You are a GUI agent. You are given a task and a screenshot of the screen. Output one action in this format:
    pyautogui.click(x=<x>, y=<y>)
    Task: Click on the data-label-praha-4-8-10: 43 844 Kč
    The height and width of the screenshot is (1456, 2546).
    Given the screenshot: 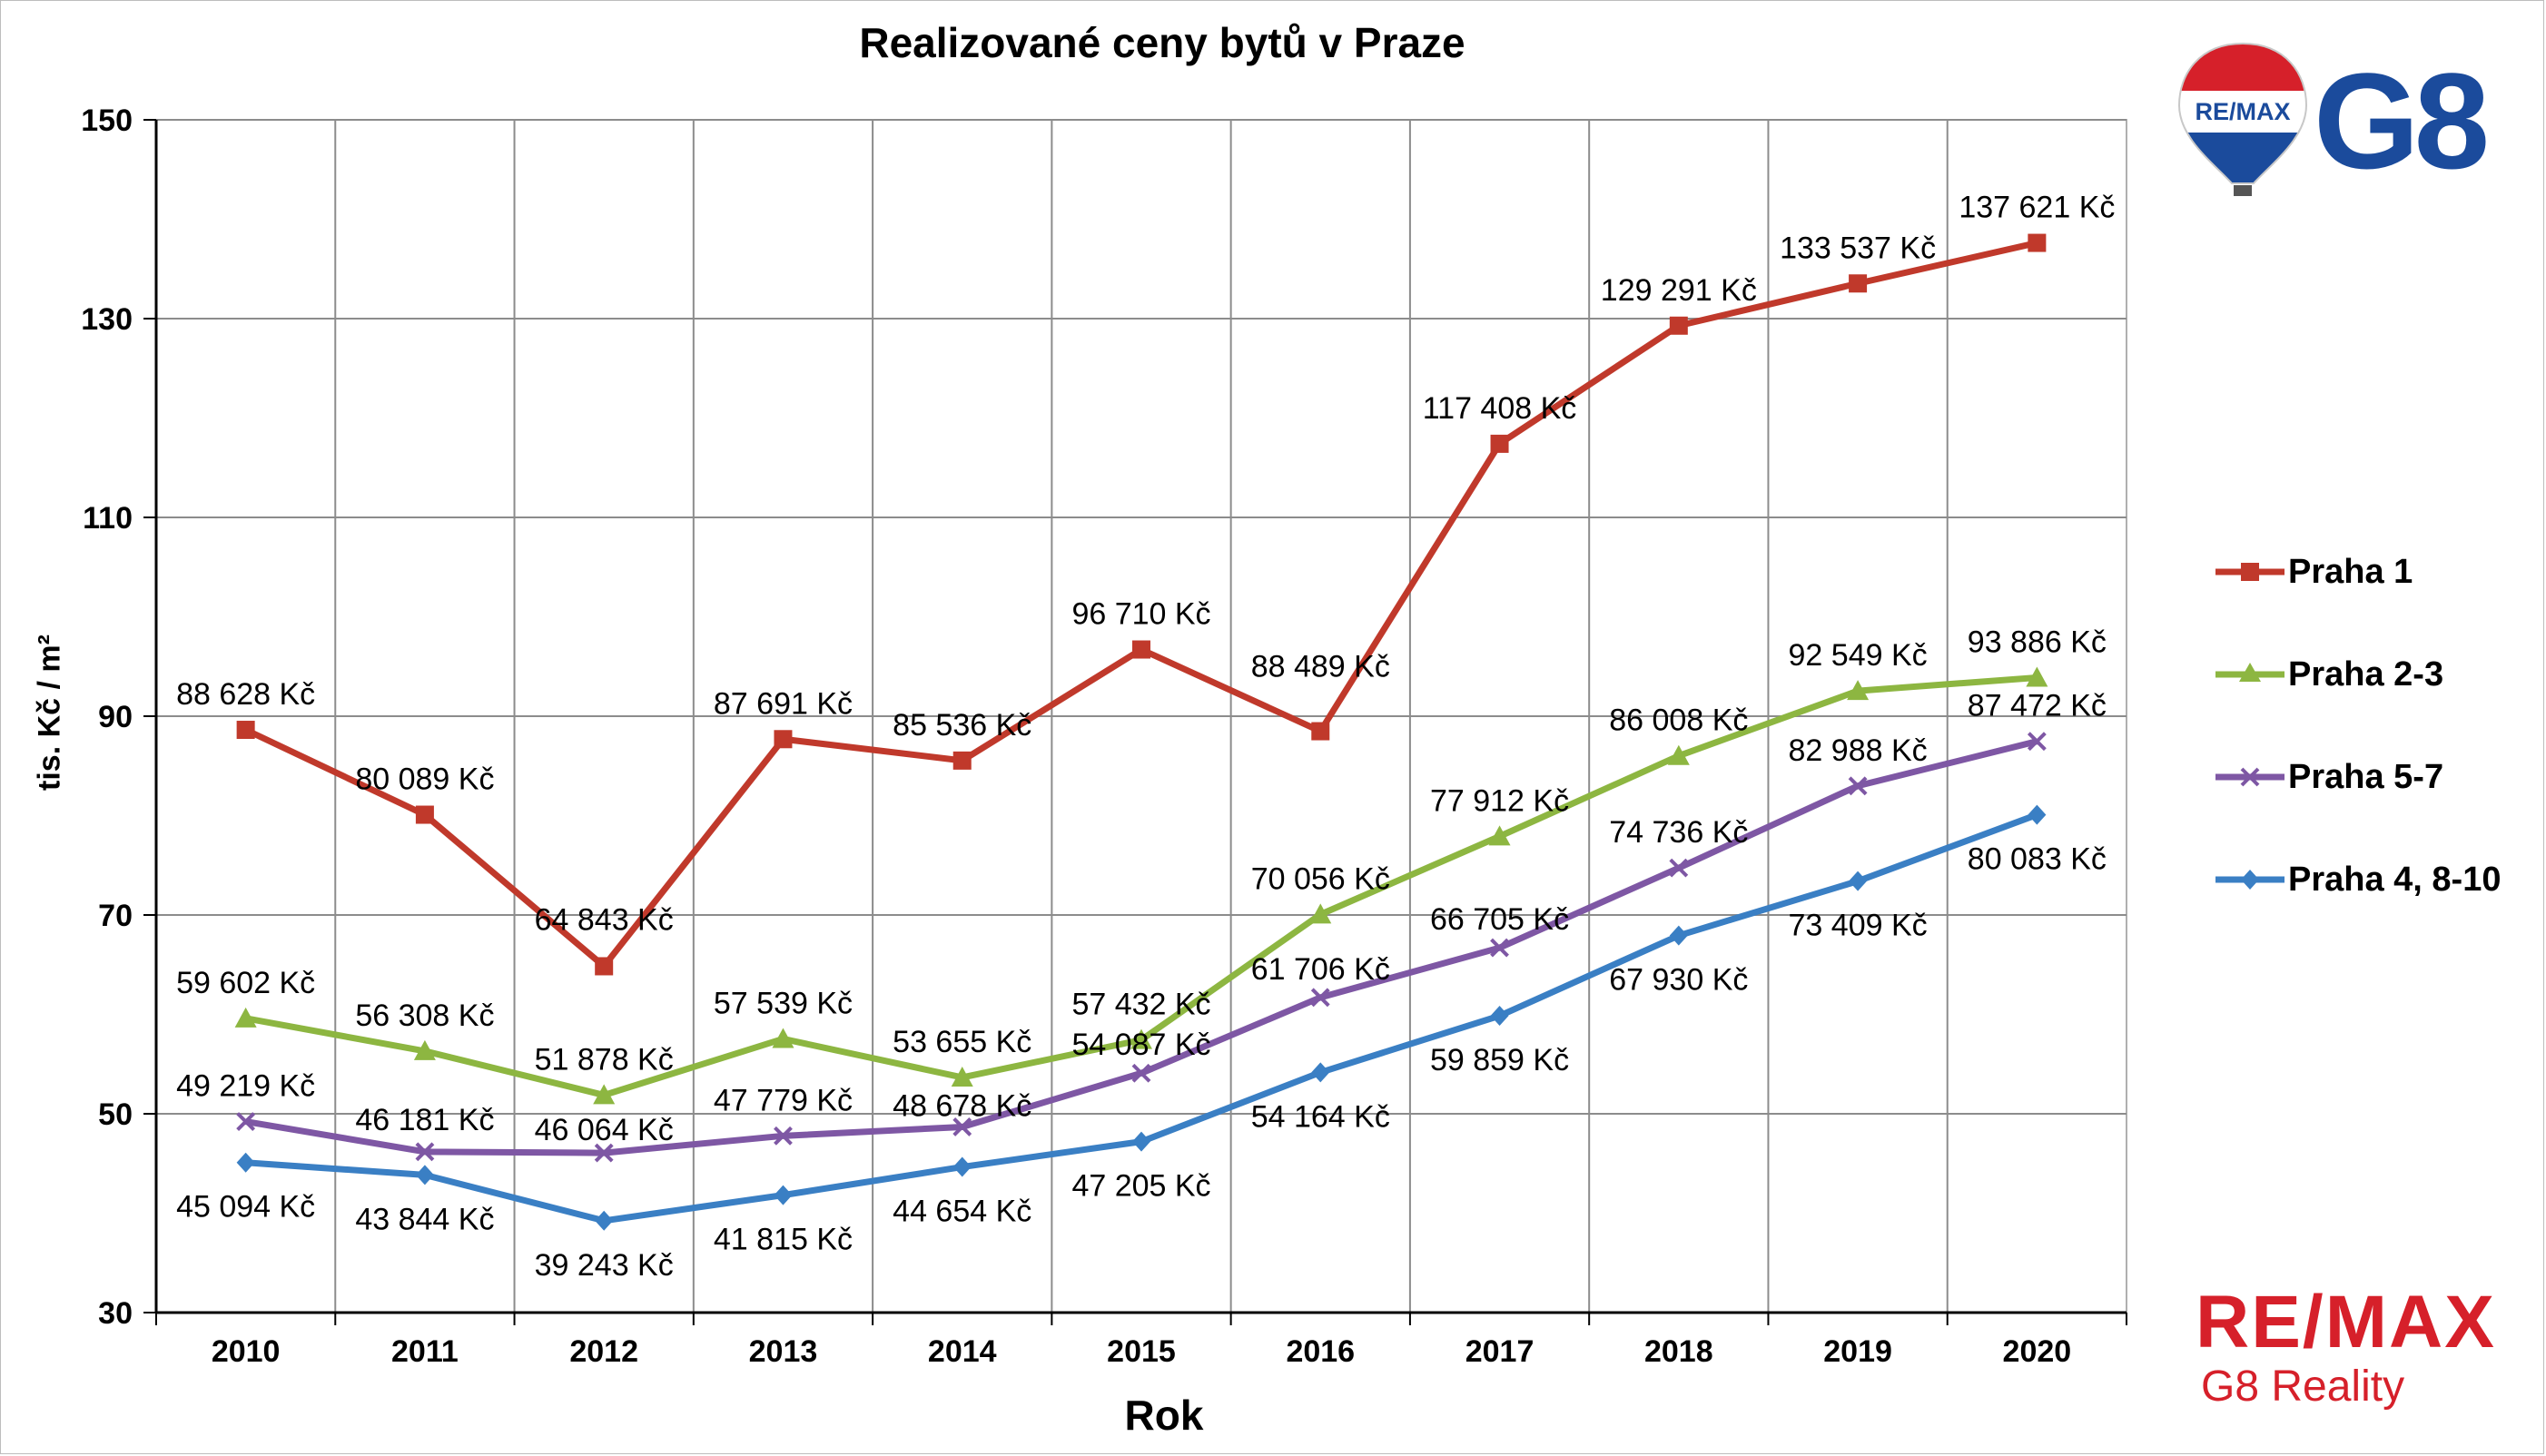 What is the action you would take?
    pyautogui.click(x=424, y=1219)
    